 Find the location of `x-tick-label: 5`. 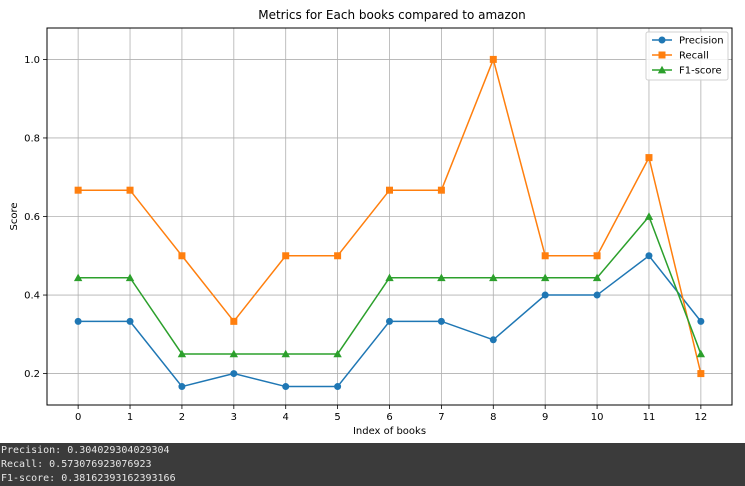

x-tick-label: 5 is located at coordinates (337, 417).